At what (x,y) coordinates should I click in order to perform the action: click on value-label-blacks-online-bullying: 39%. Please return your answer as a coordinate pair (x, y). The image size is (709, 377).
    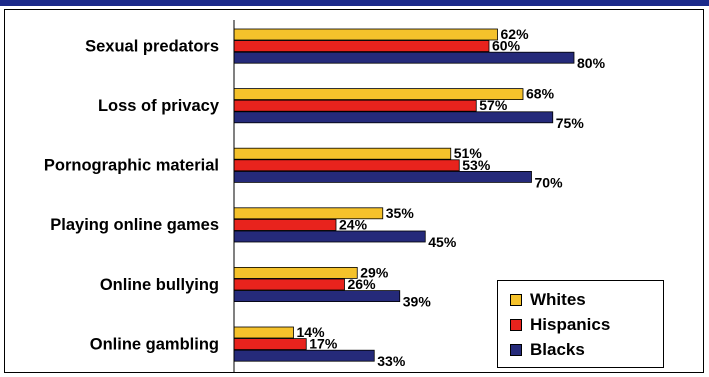
    Looking at the image, I should click on (417, 302).